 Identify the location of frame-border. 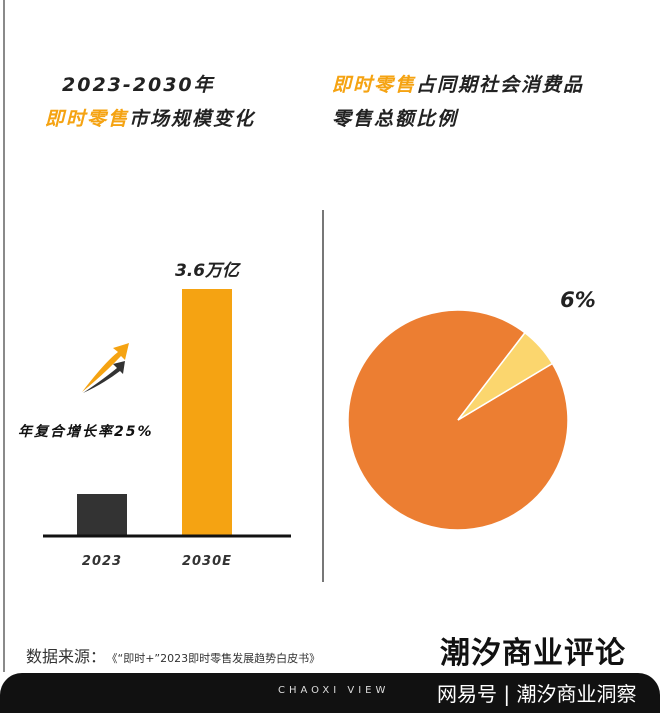
(4, 336).